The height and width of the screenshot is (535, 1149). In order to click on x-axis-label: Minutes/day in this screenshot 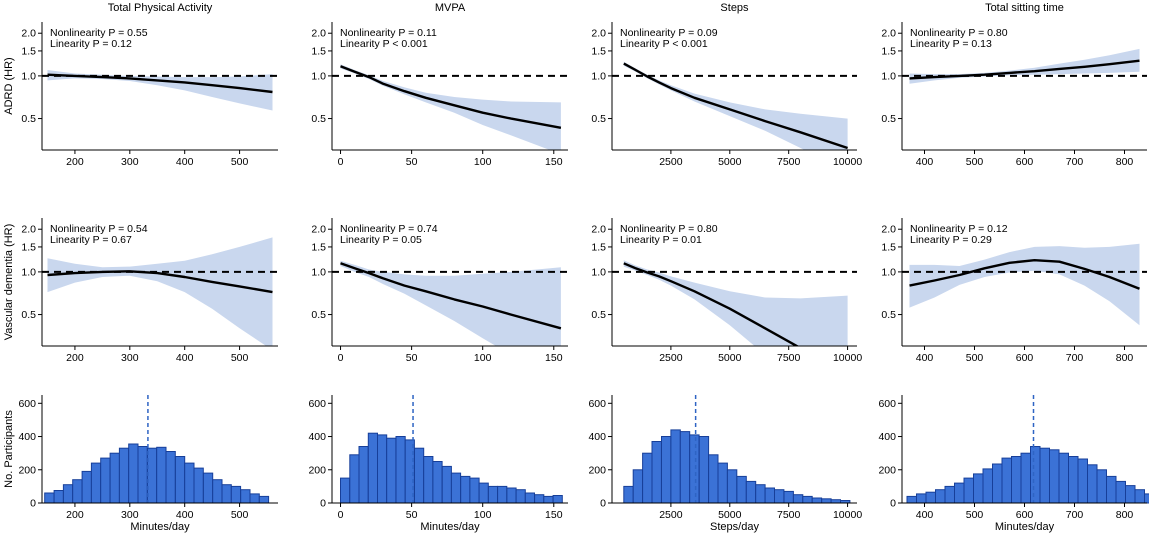, I will do `click(1025, 527)`.